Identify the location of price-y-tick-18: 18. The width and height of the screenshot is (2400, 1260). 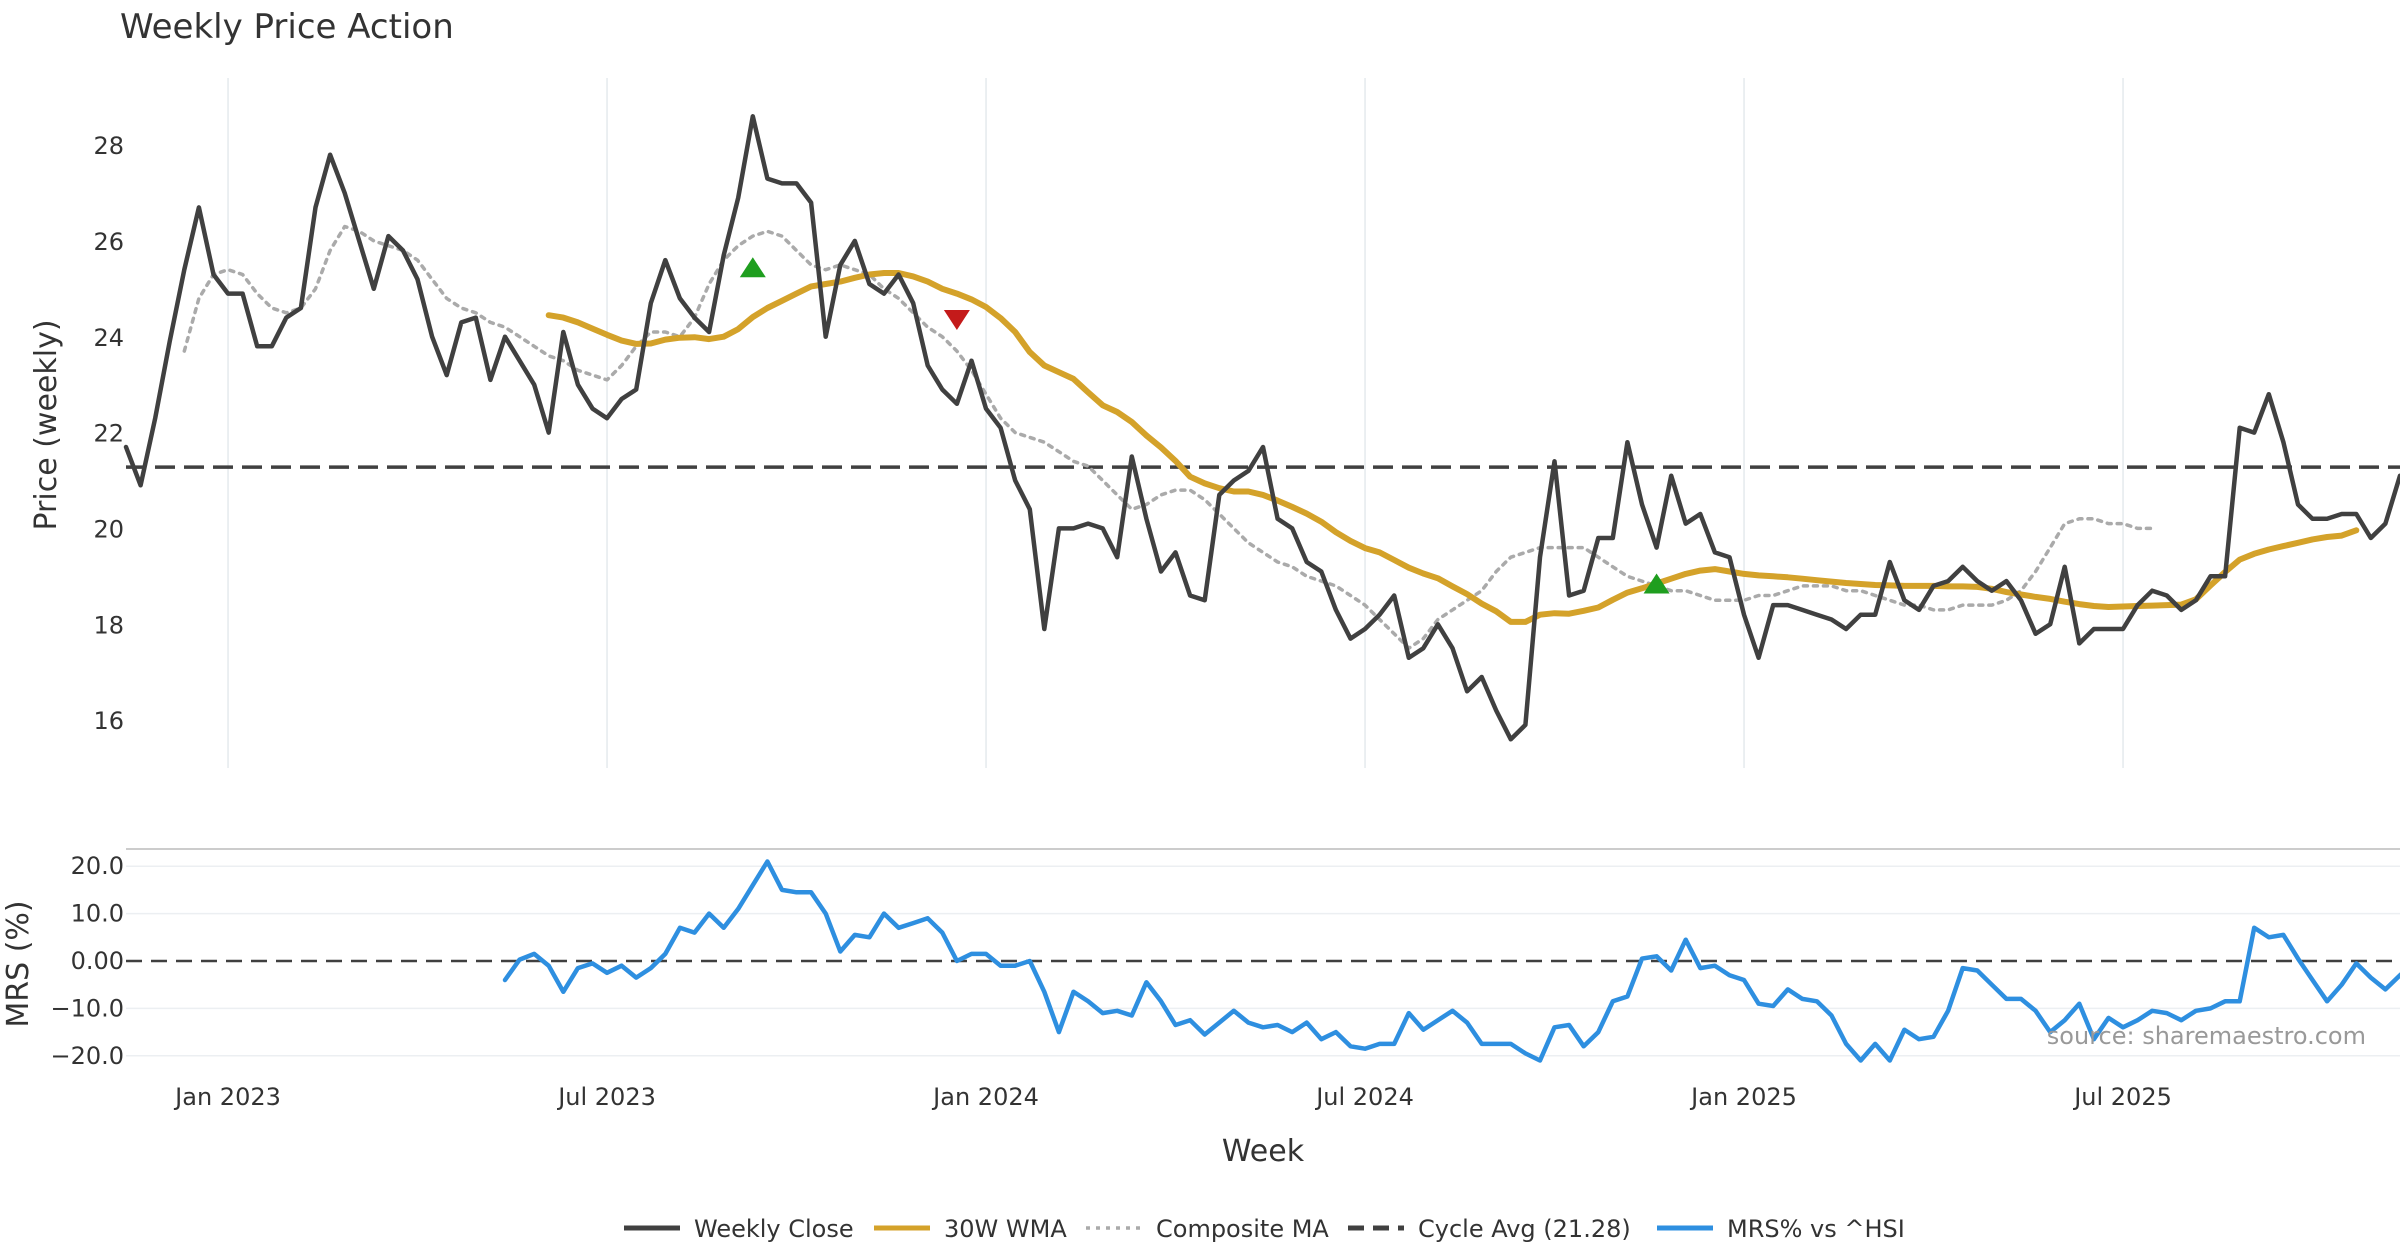
(108, 625).